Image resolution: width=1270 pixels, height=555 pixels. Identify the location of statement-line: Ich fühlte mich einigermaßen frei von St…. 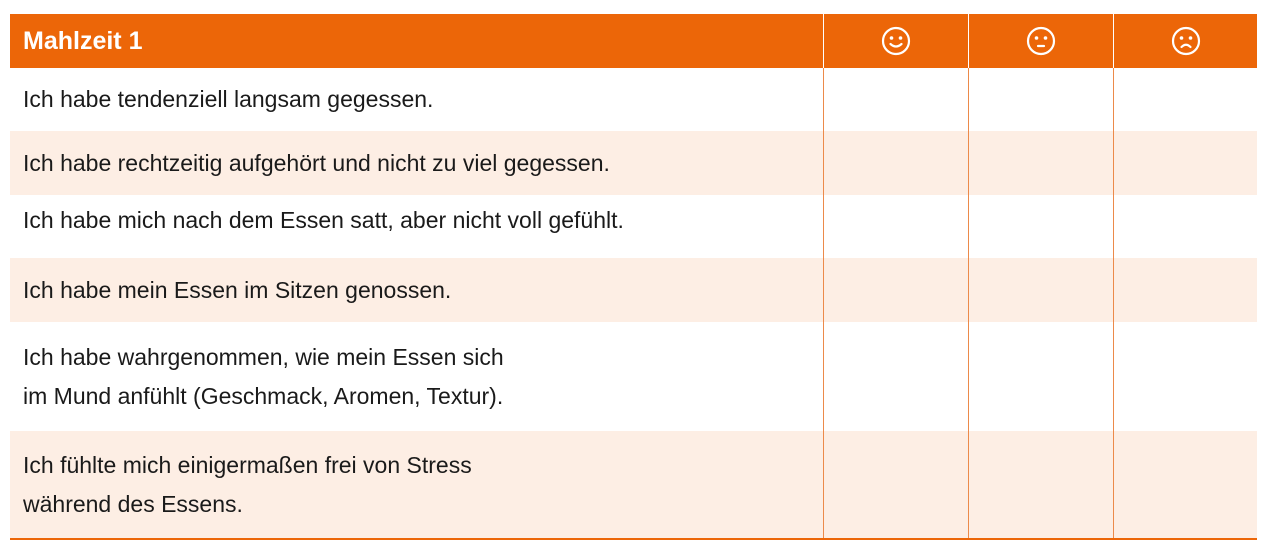
(247, 464).